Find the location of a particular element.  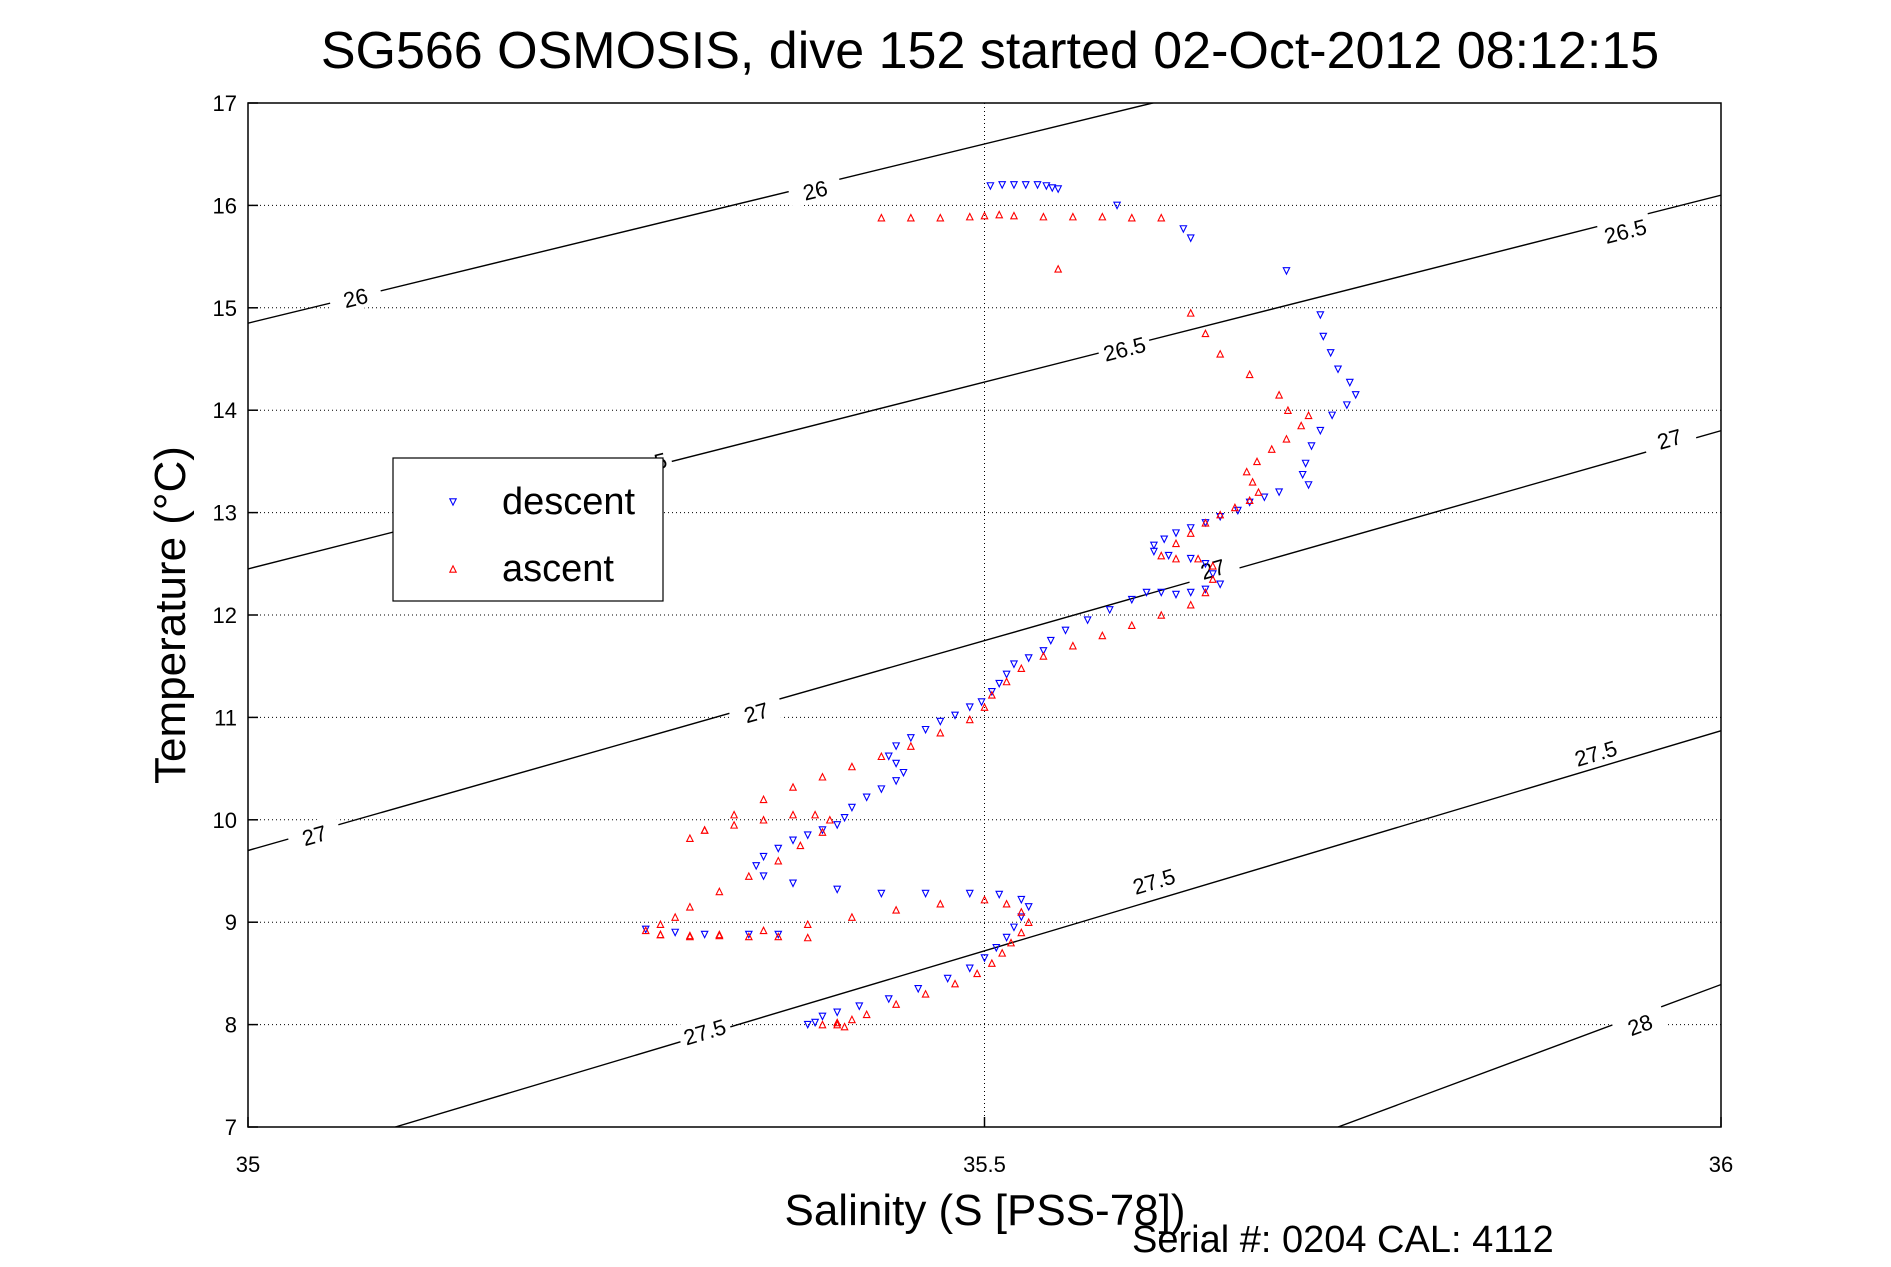

x-tick-label: 35.5 is located at coordinates (984, 1164).